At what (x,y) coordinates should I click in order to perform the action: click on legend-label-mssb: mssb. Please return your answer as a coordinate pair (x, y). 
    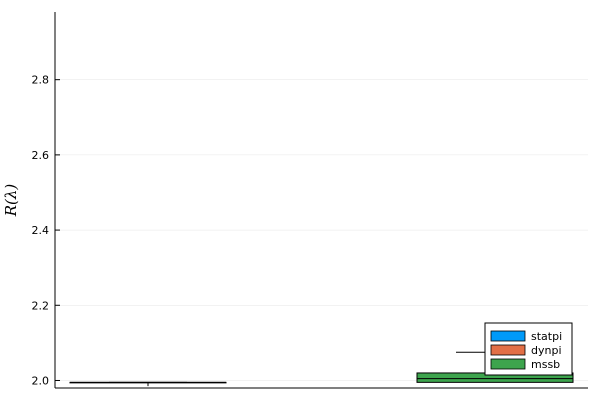
    Looking at the image, I should click on (545, 364).